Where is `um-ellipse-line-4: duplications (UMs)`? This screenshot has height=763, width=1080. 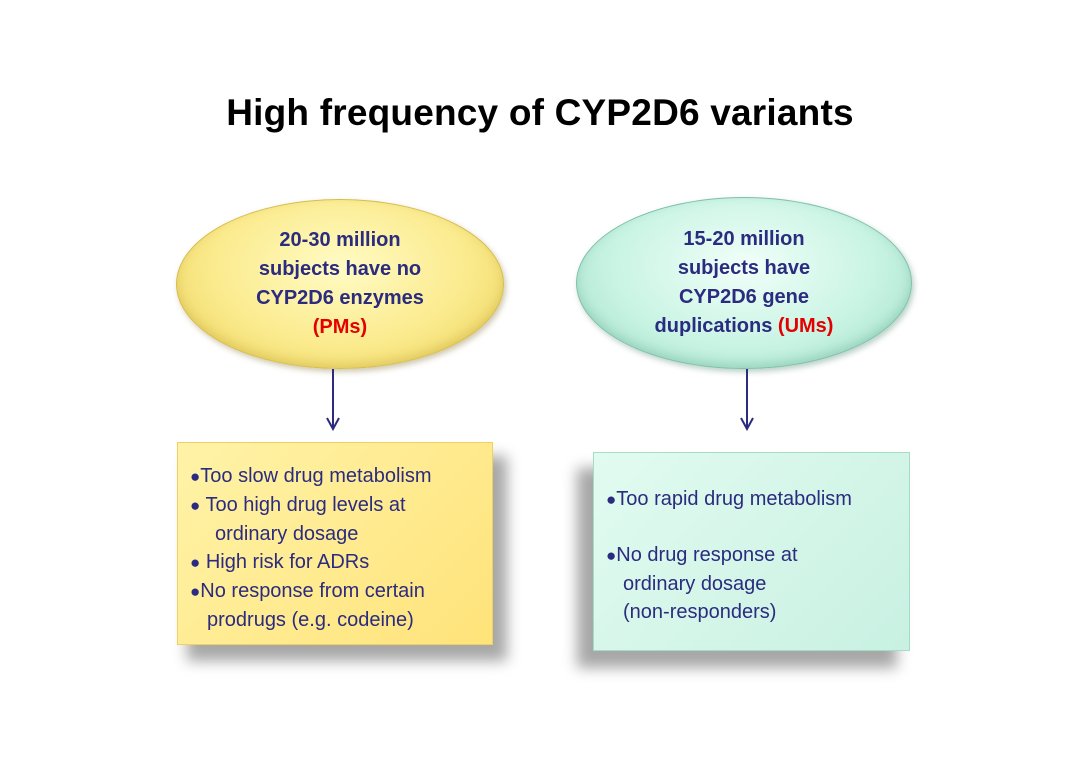 um-ellipse-line-4: duplications (UMs) is located at coordinates (744, 326).